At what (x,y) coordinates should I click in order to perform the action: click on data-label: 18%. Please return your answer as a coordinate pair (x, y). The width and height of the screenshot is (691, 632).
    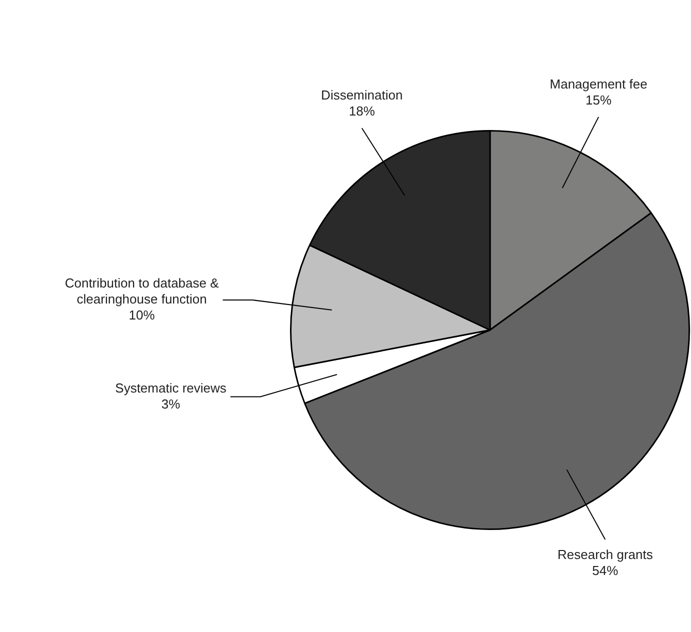
    Looking at the image, I should click on (362, 111).